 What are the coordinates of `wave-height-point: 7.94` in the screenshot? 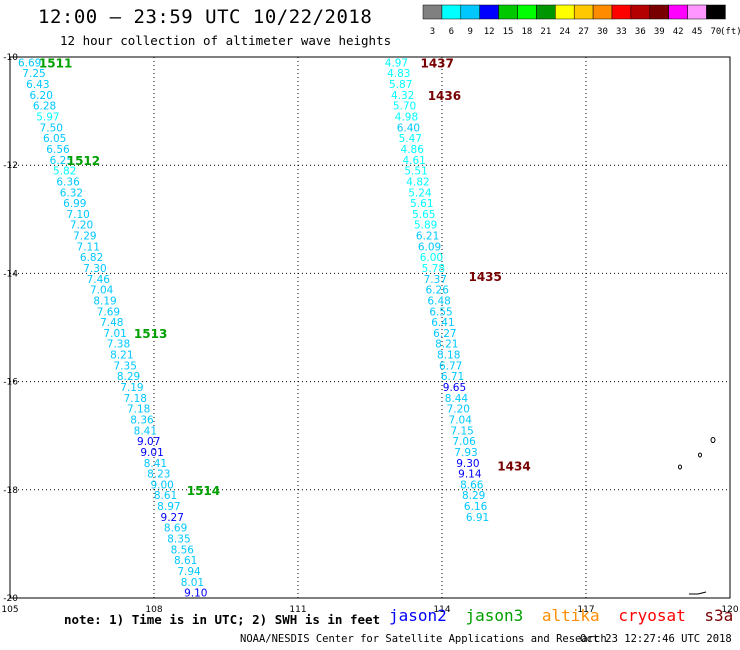 It's located at (189, 572).